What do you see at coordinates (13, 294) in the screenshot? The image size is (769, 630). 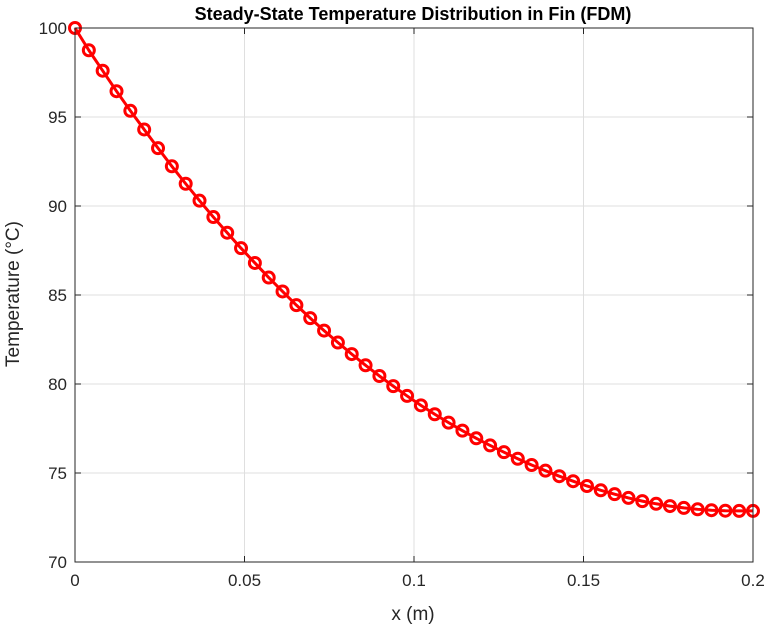 I see `y-axis-label: Temperature (°C)` at bounding box center [13, 294].